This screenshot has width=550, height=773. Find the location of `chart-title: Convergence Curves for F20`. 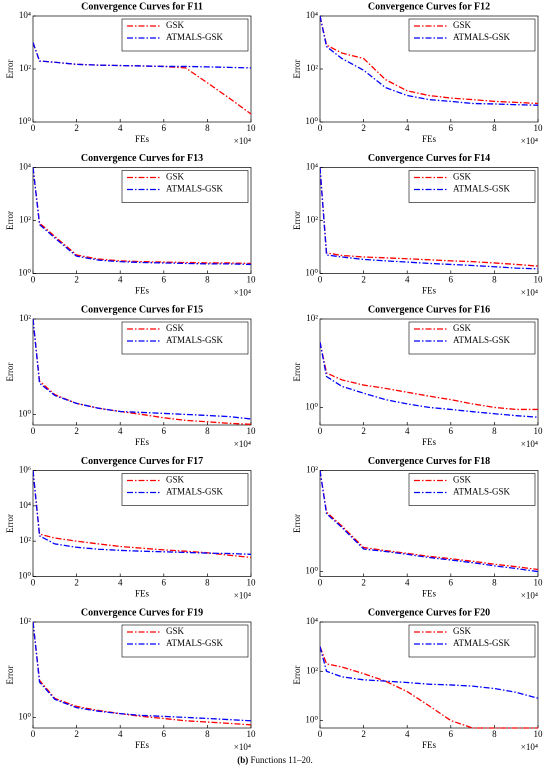

chart-title: Convergence Curves for F20 is located at coordinates (429, 612).